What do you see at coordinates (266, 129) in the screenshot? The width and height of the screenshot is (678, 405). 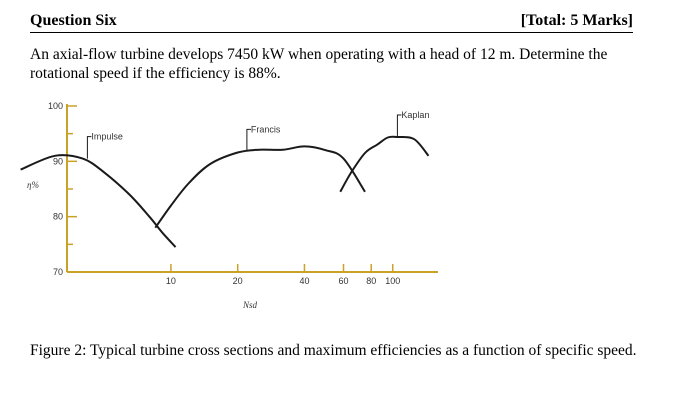 I see `francis-label: Francis` at bounding box center [266, 129].